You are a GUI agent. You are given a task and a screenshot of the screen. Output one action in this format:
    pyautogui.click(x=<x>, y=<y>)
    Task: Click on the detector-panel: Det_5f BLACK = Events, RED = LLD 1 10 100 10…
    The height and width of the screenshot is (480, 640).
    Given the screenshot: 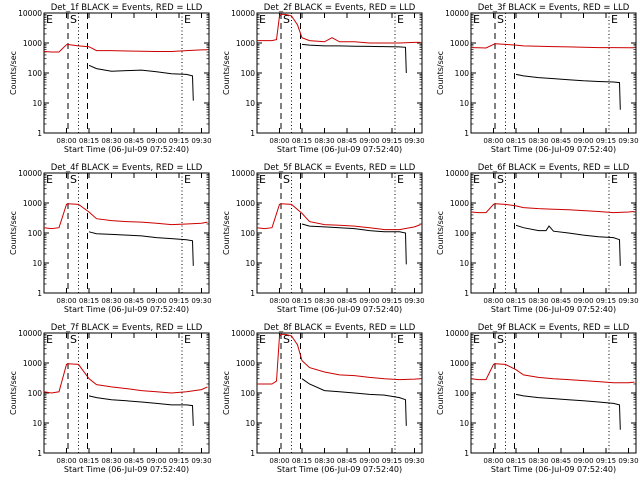 What is the action you would take?
    pyautogui.click(x=323, y=238)
    